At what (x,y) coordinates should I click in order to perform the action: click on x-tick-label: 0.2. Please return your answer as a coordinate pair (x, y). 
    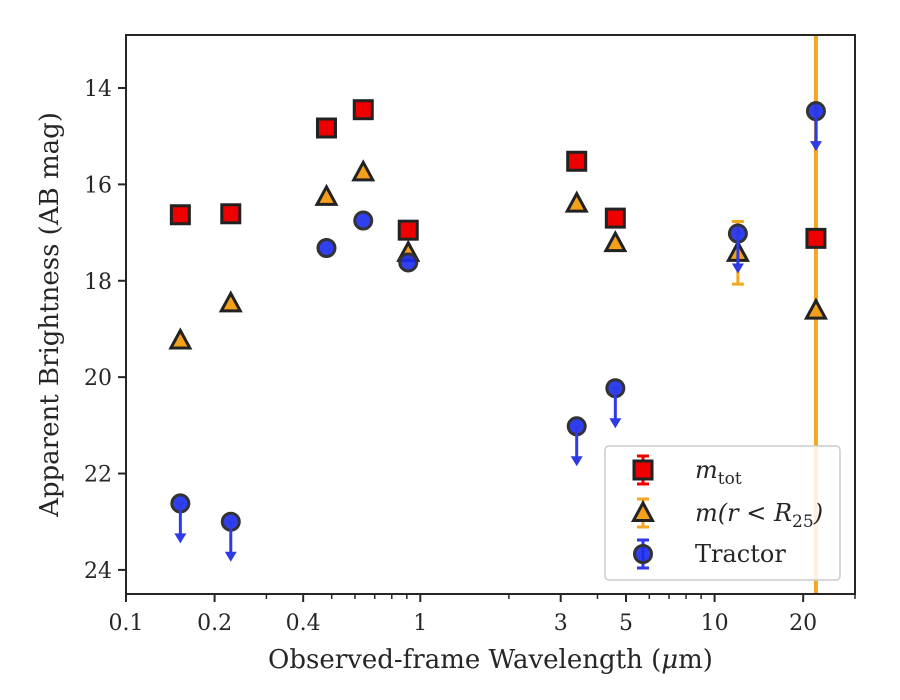
    Looking at the image, I should click on (214, 623).